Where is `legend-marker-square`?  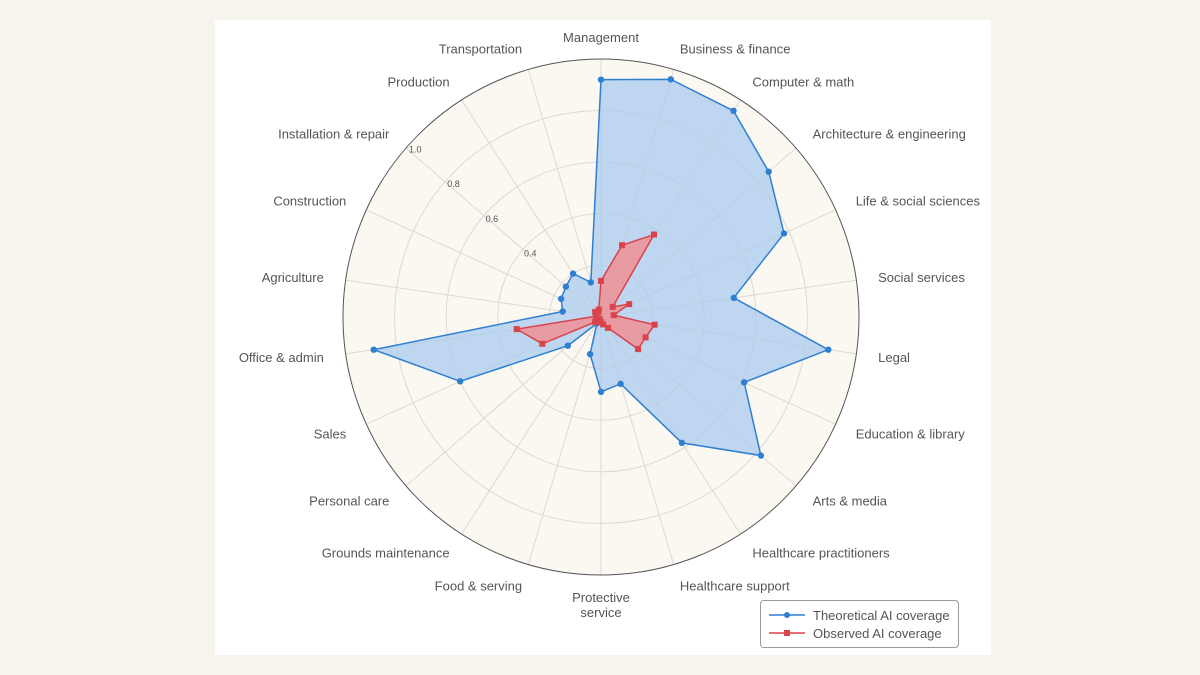
legend-marker-square is located at coordinates (787, 633).